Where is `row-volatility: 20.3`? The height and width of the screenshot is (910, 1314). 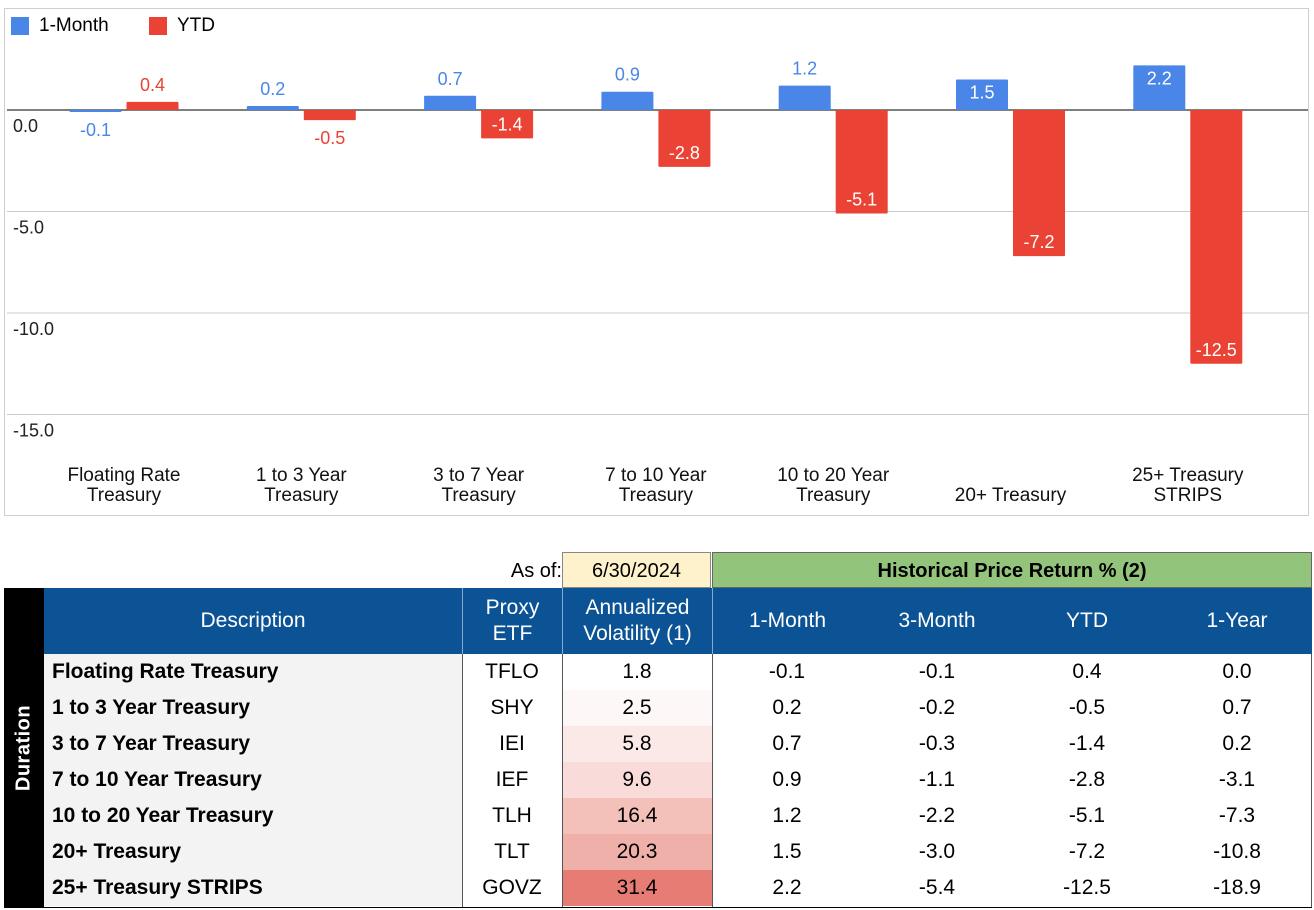 row-volatility: 20.3 is located at coordinates (637, 852).